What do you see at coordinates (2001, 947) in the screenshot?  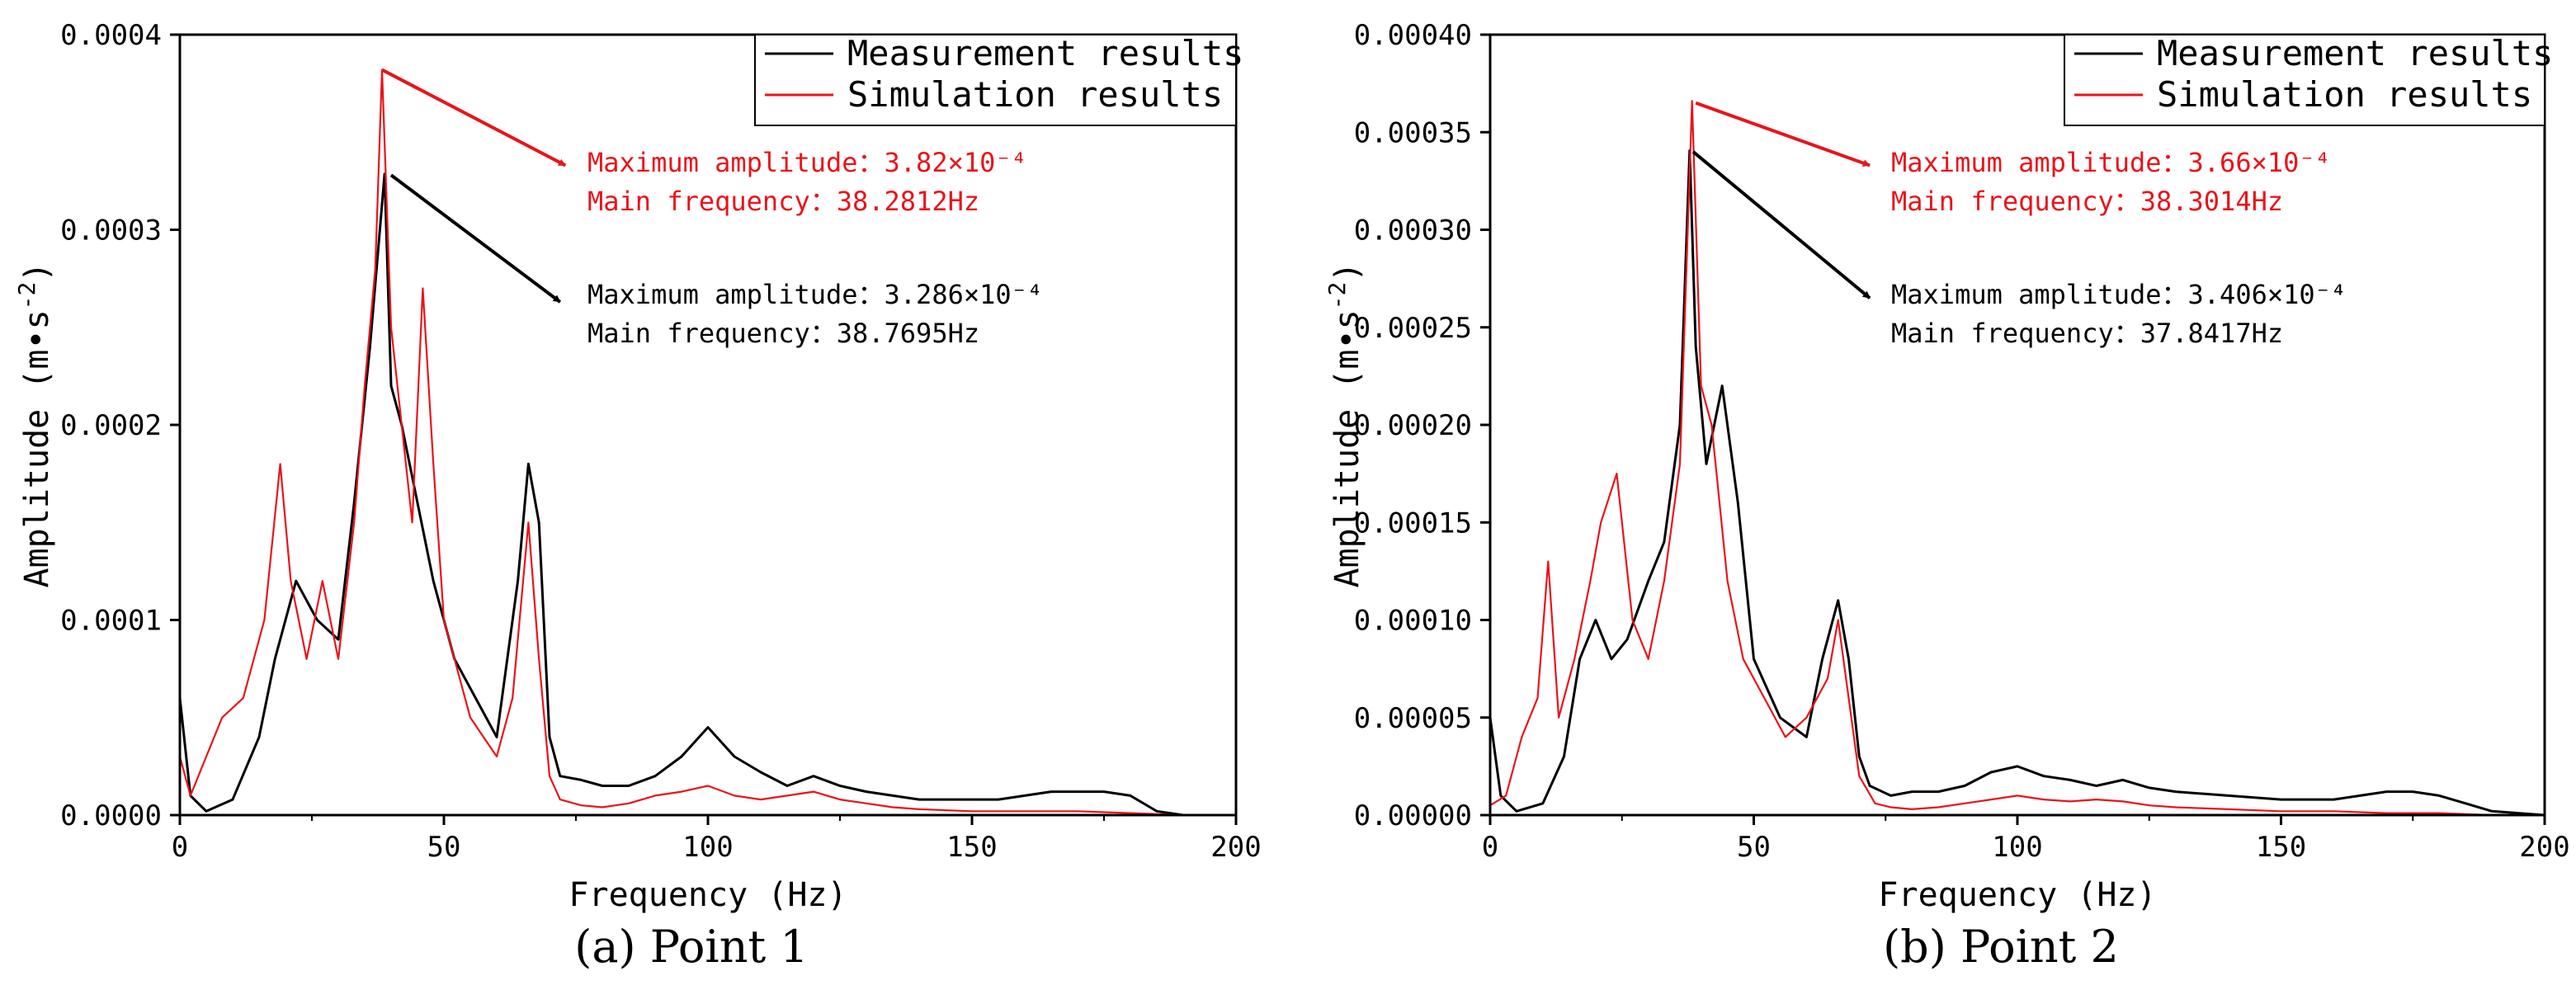 I see `panel-caption: (b) Point 2` at bounding box center [2001, 947].